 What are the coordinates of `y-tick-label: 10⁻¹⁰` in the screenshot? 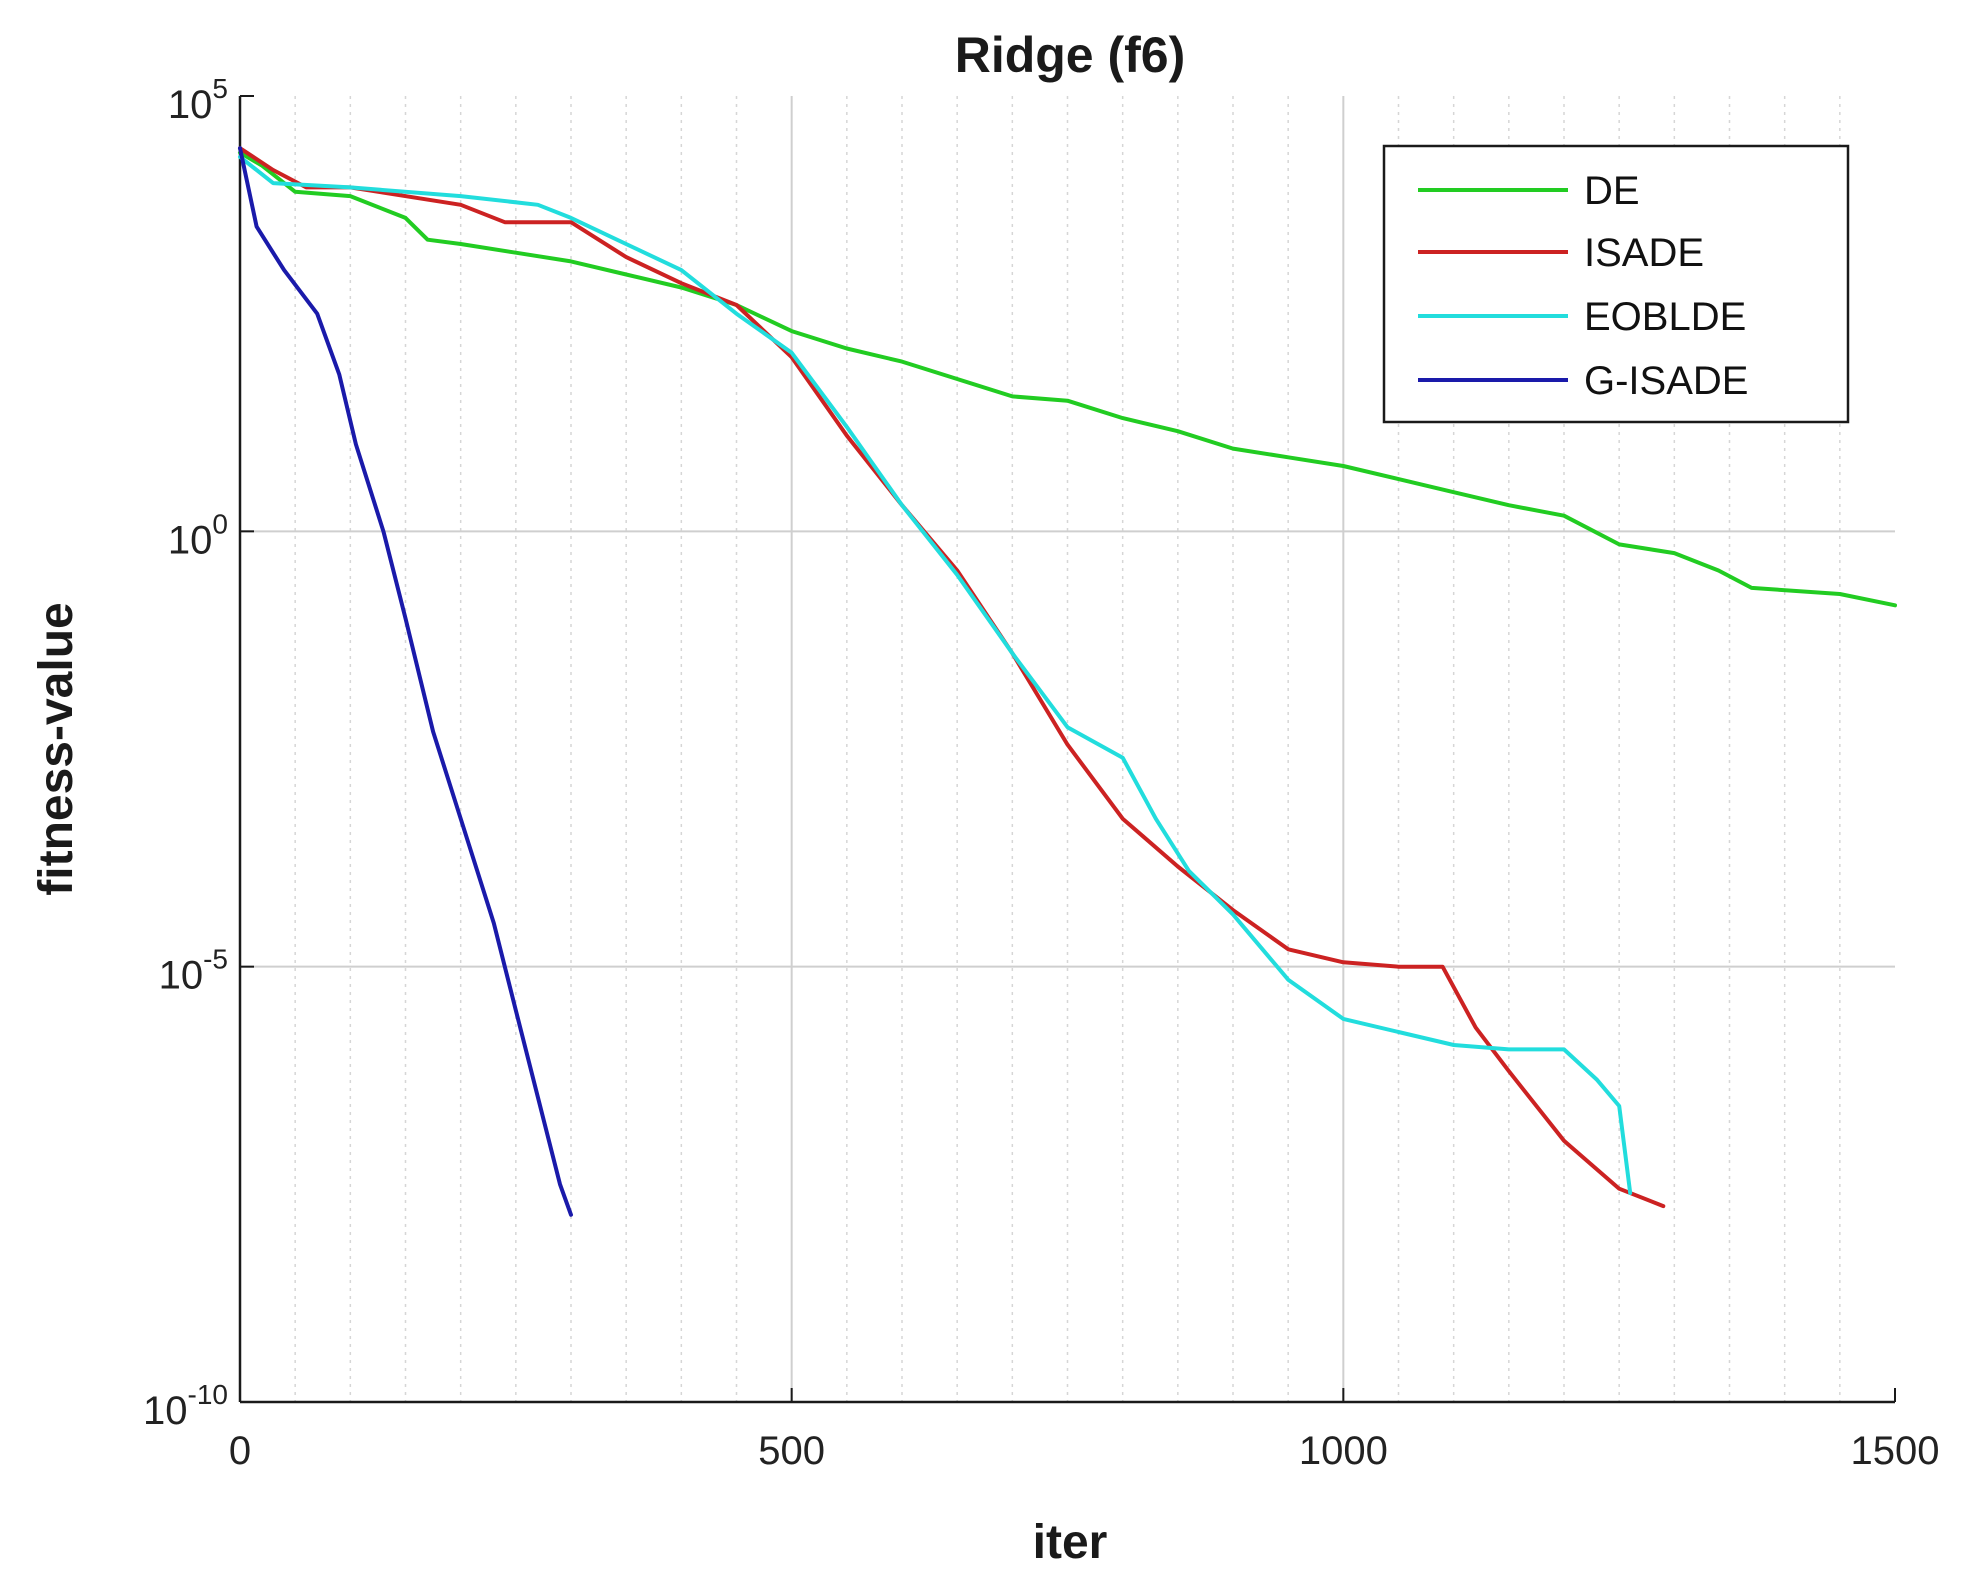 It's located at (185, 1406).